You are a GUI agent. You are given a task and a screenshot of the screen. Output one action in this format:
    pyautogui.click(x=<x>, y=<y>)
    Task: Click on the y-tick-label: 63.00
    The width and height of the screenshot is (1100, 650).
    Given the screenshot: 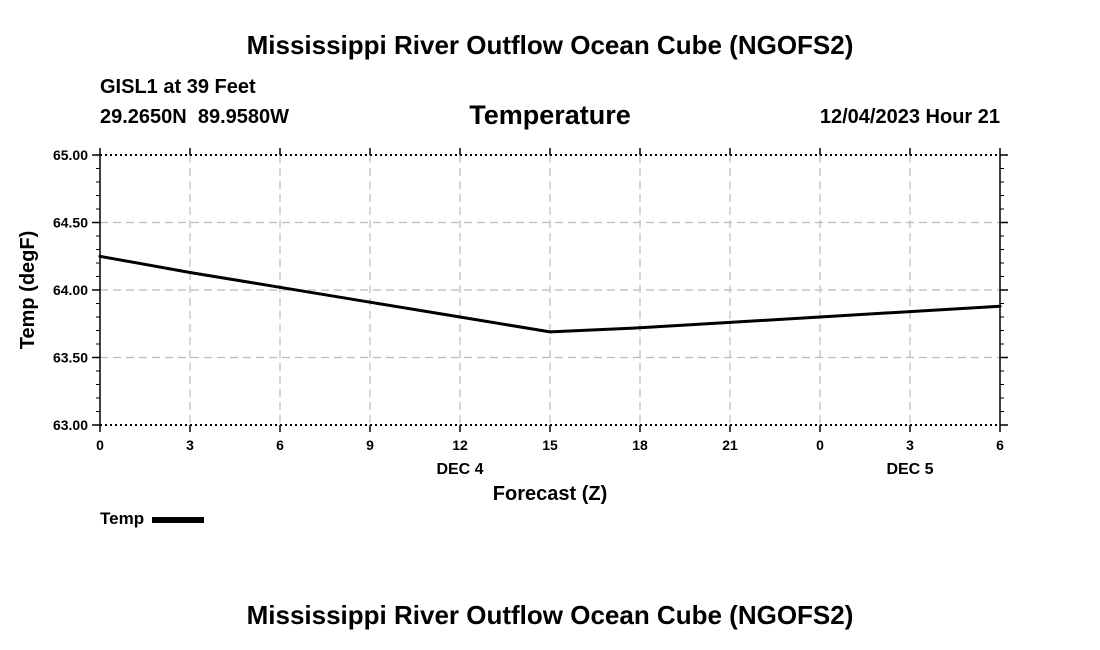 What is the action you would take?
    pyautogui.click(x=70, y=425)
    